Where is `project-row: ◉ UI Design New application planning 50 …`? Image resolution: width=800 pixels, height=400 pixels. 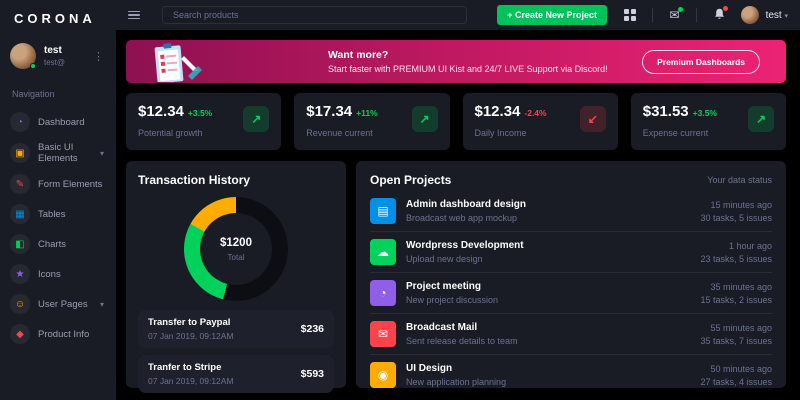 project-row: ◉ UI Design New application planning 50 … is located at coordinates (571, 375).